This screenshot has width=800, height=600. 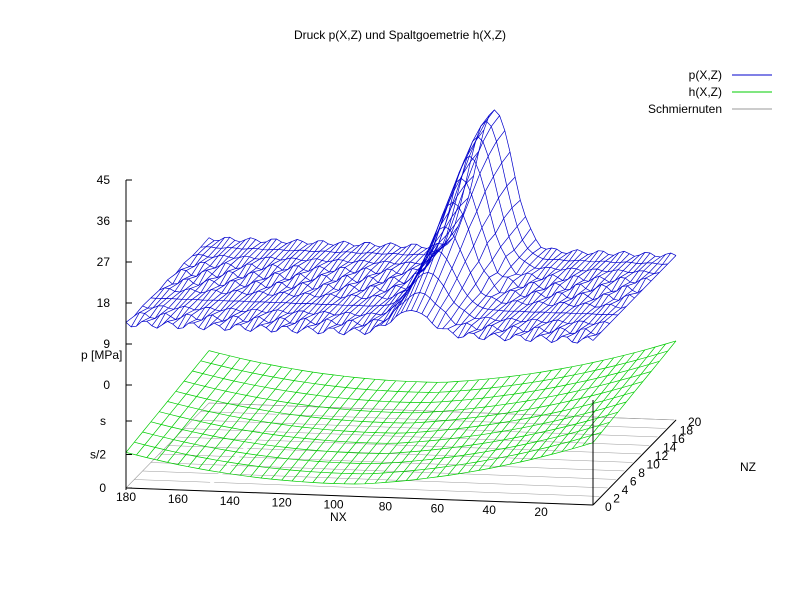 I want to click on p-surface-z-line, so click(x=442, y=183).